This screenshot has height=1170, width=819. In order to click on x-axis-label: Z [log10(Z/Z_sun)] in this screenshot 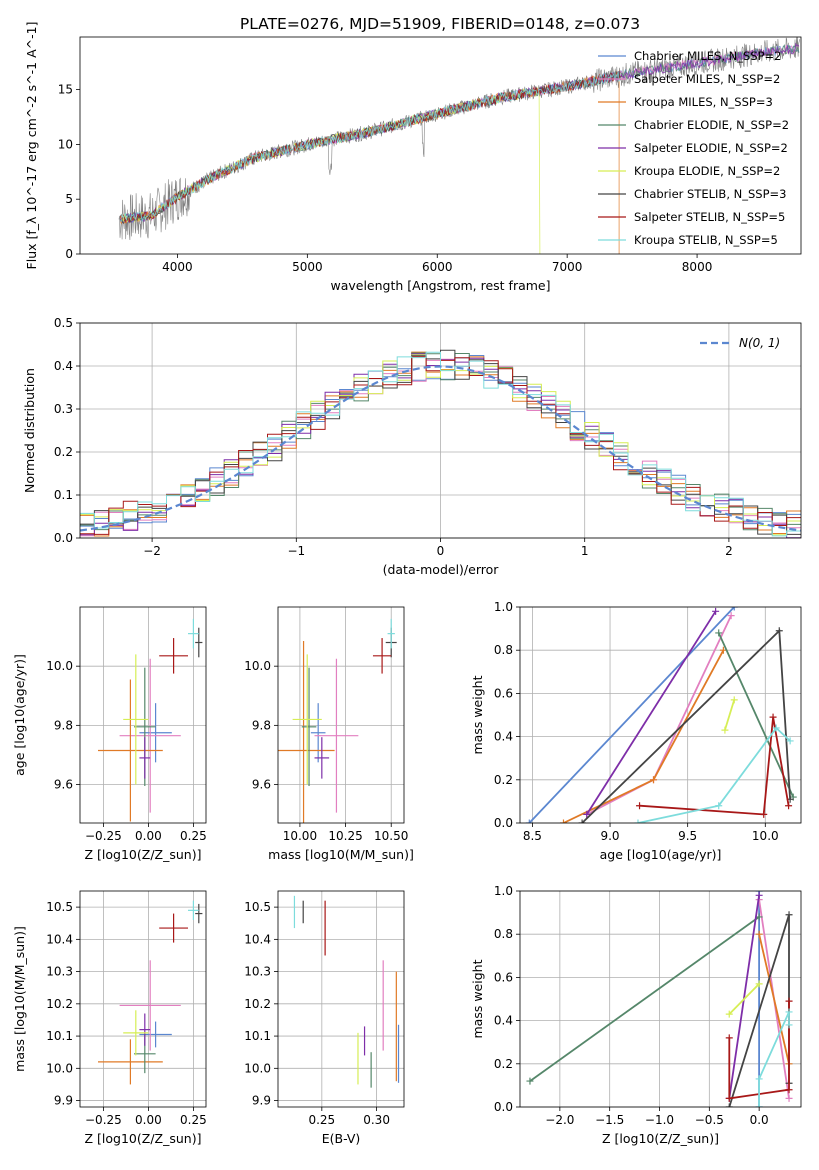, I will do `click(143, 1138)`.